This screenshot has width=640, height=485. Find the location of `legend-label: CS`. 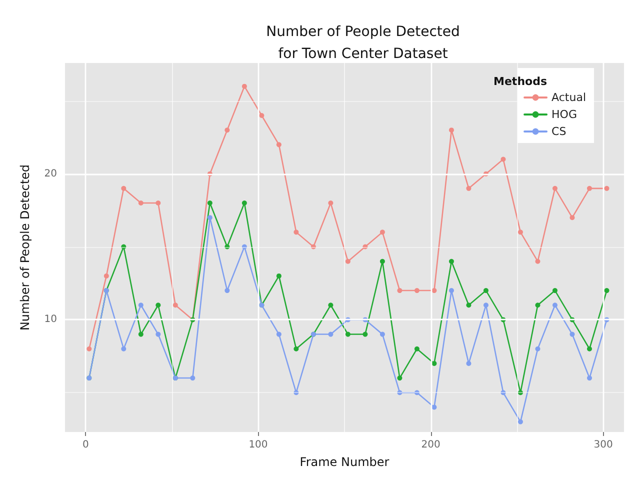

legend-label: CS is located at coordinates (559, 131).